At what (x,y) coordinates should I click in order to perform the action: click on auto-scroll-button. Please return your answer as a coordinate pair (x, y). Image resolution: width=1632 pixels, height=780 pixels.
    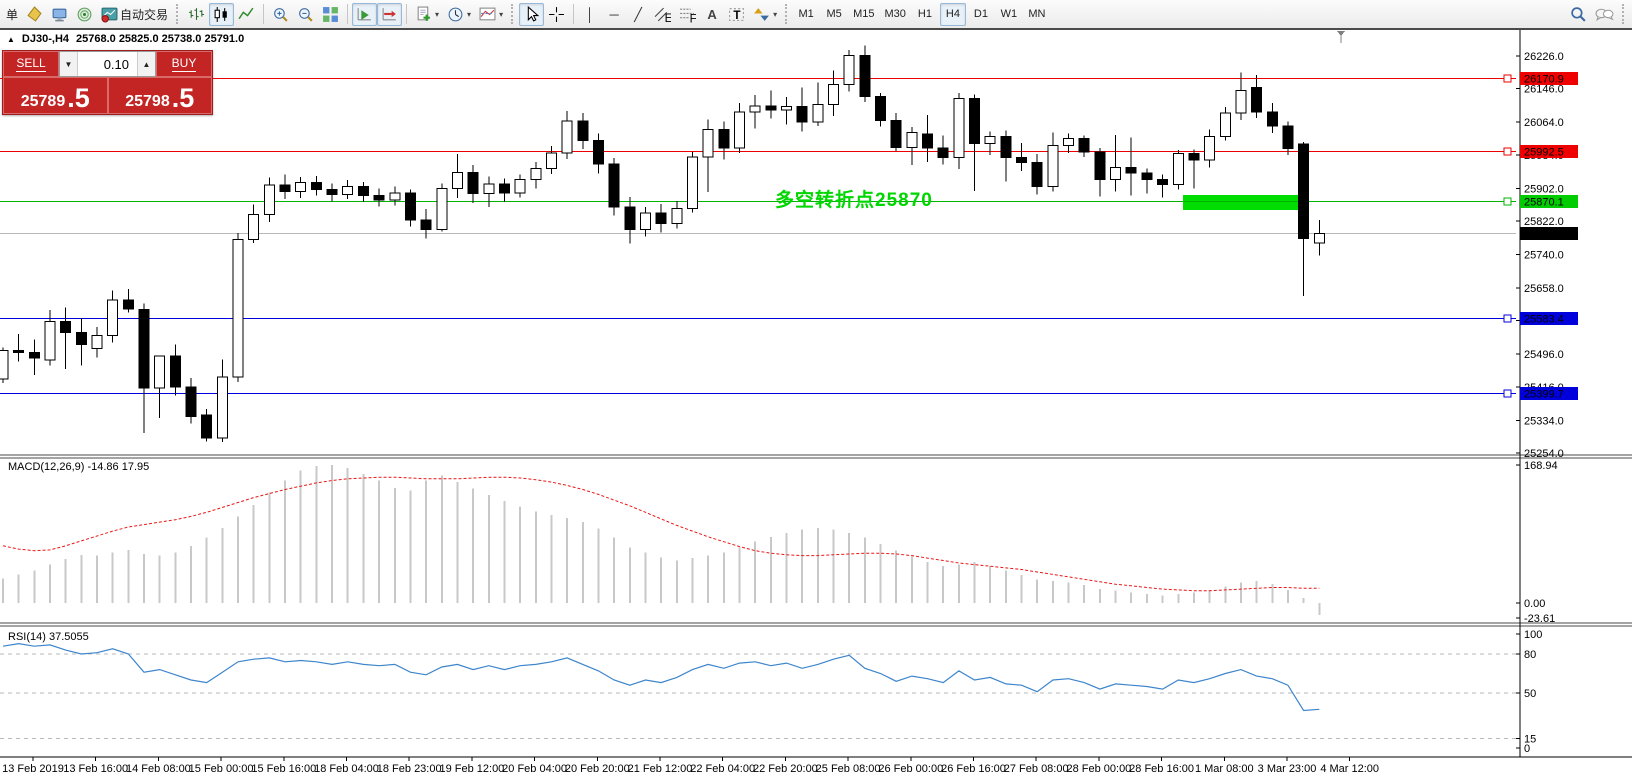
    Looking at the image, I should click on (365, 14).